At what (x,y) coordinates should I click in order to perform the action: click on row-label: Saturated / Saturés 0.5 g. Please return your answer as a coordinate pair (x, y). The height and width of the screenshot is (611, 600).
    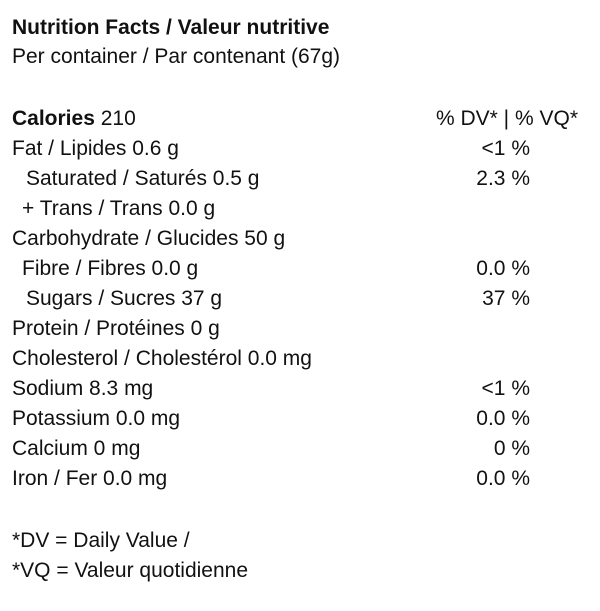
    Looking at the image, I should click on (143, 178).